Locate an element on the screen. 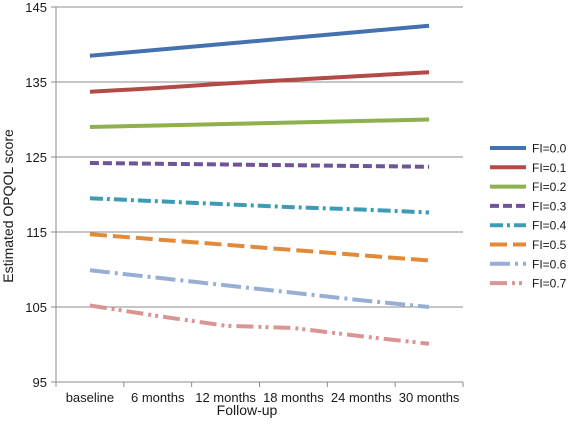 Image resolution: width=568 pixels, height=429 pixels. y-tick-label: 115 is located at coordinates (36, 232).